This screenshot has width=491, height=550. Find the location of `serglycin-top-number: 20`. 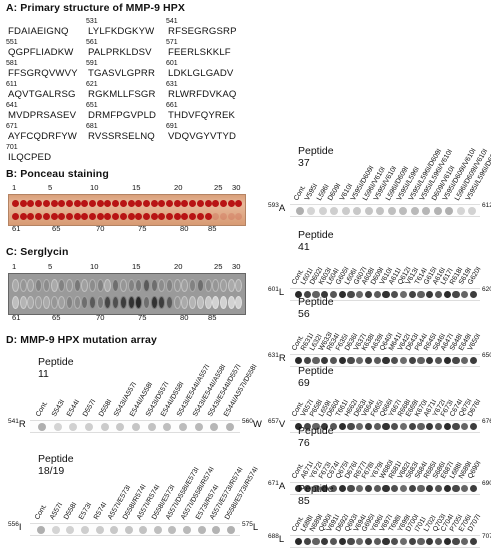

serglycin-top-number: 20 is located at coordinates (178, 266).